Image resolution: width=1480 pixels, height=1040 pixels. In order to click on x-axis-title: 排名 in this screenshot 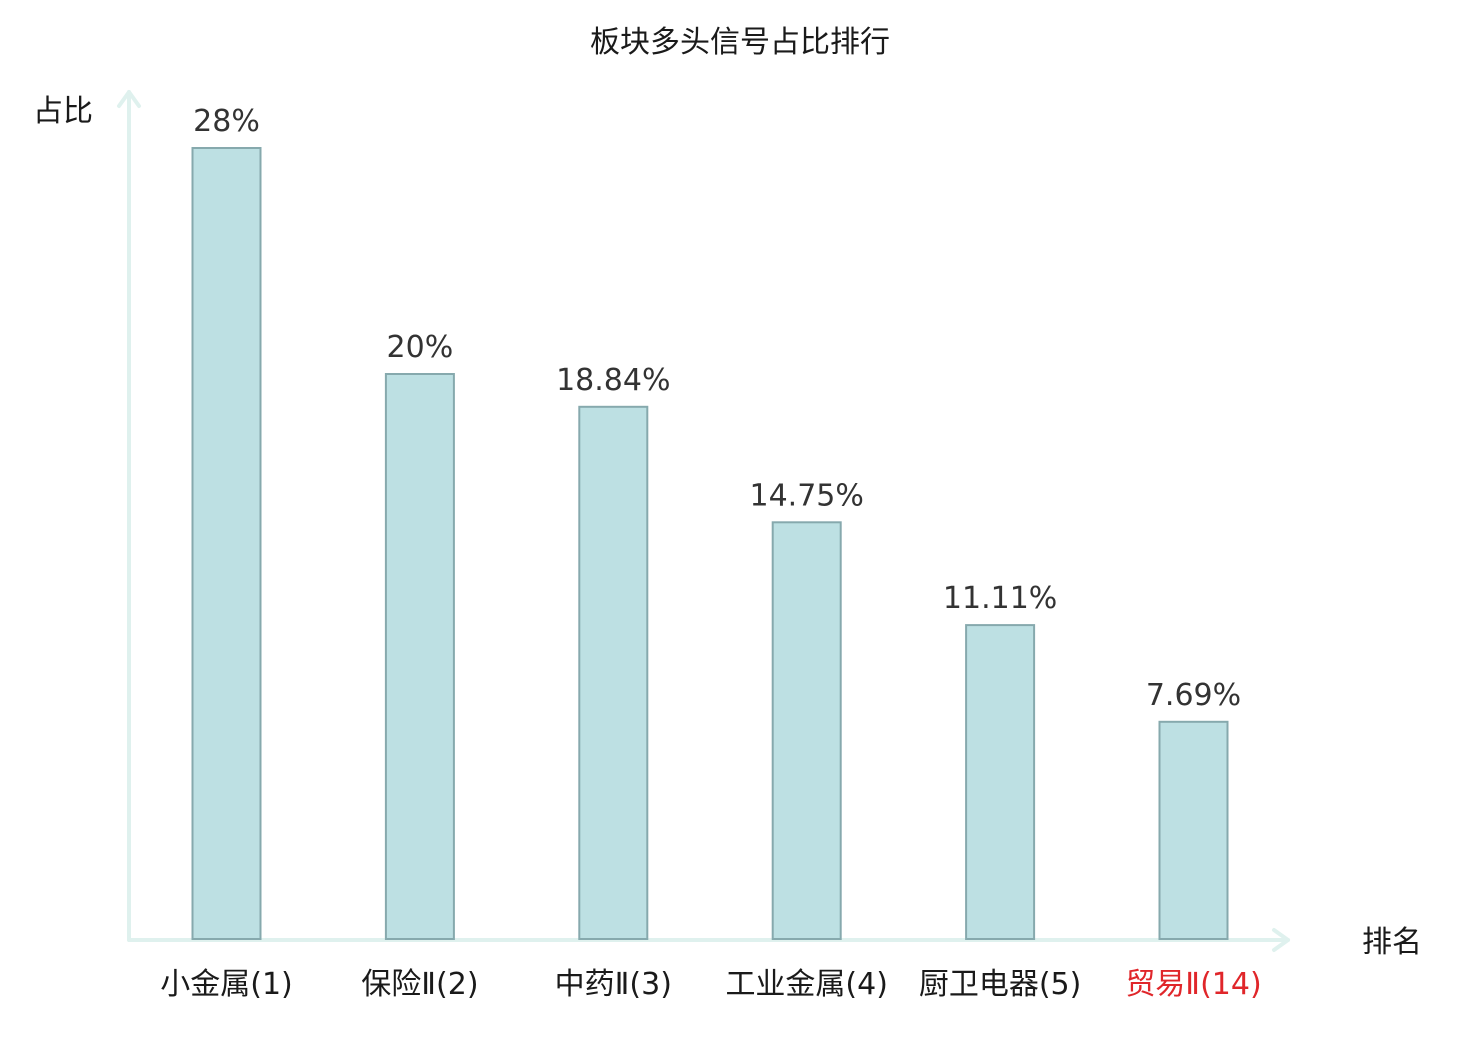, I will do `click(1392, 942)`.